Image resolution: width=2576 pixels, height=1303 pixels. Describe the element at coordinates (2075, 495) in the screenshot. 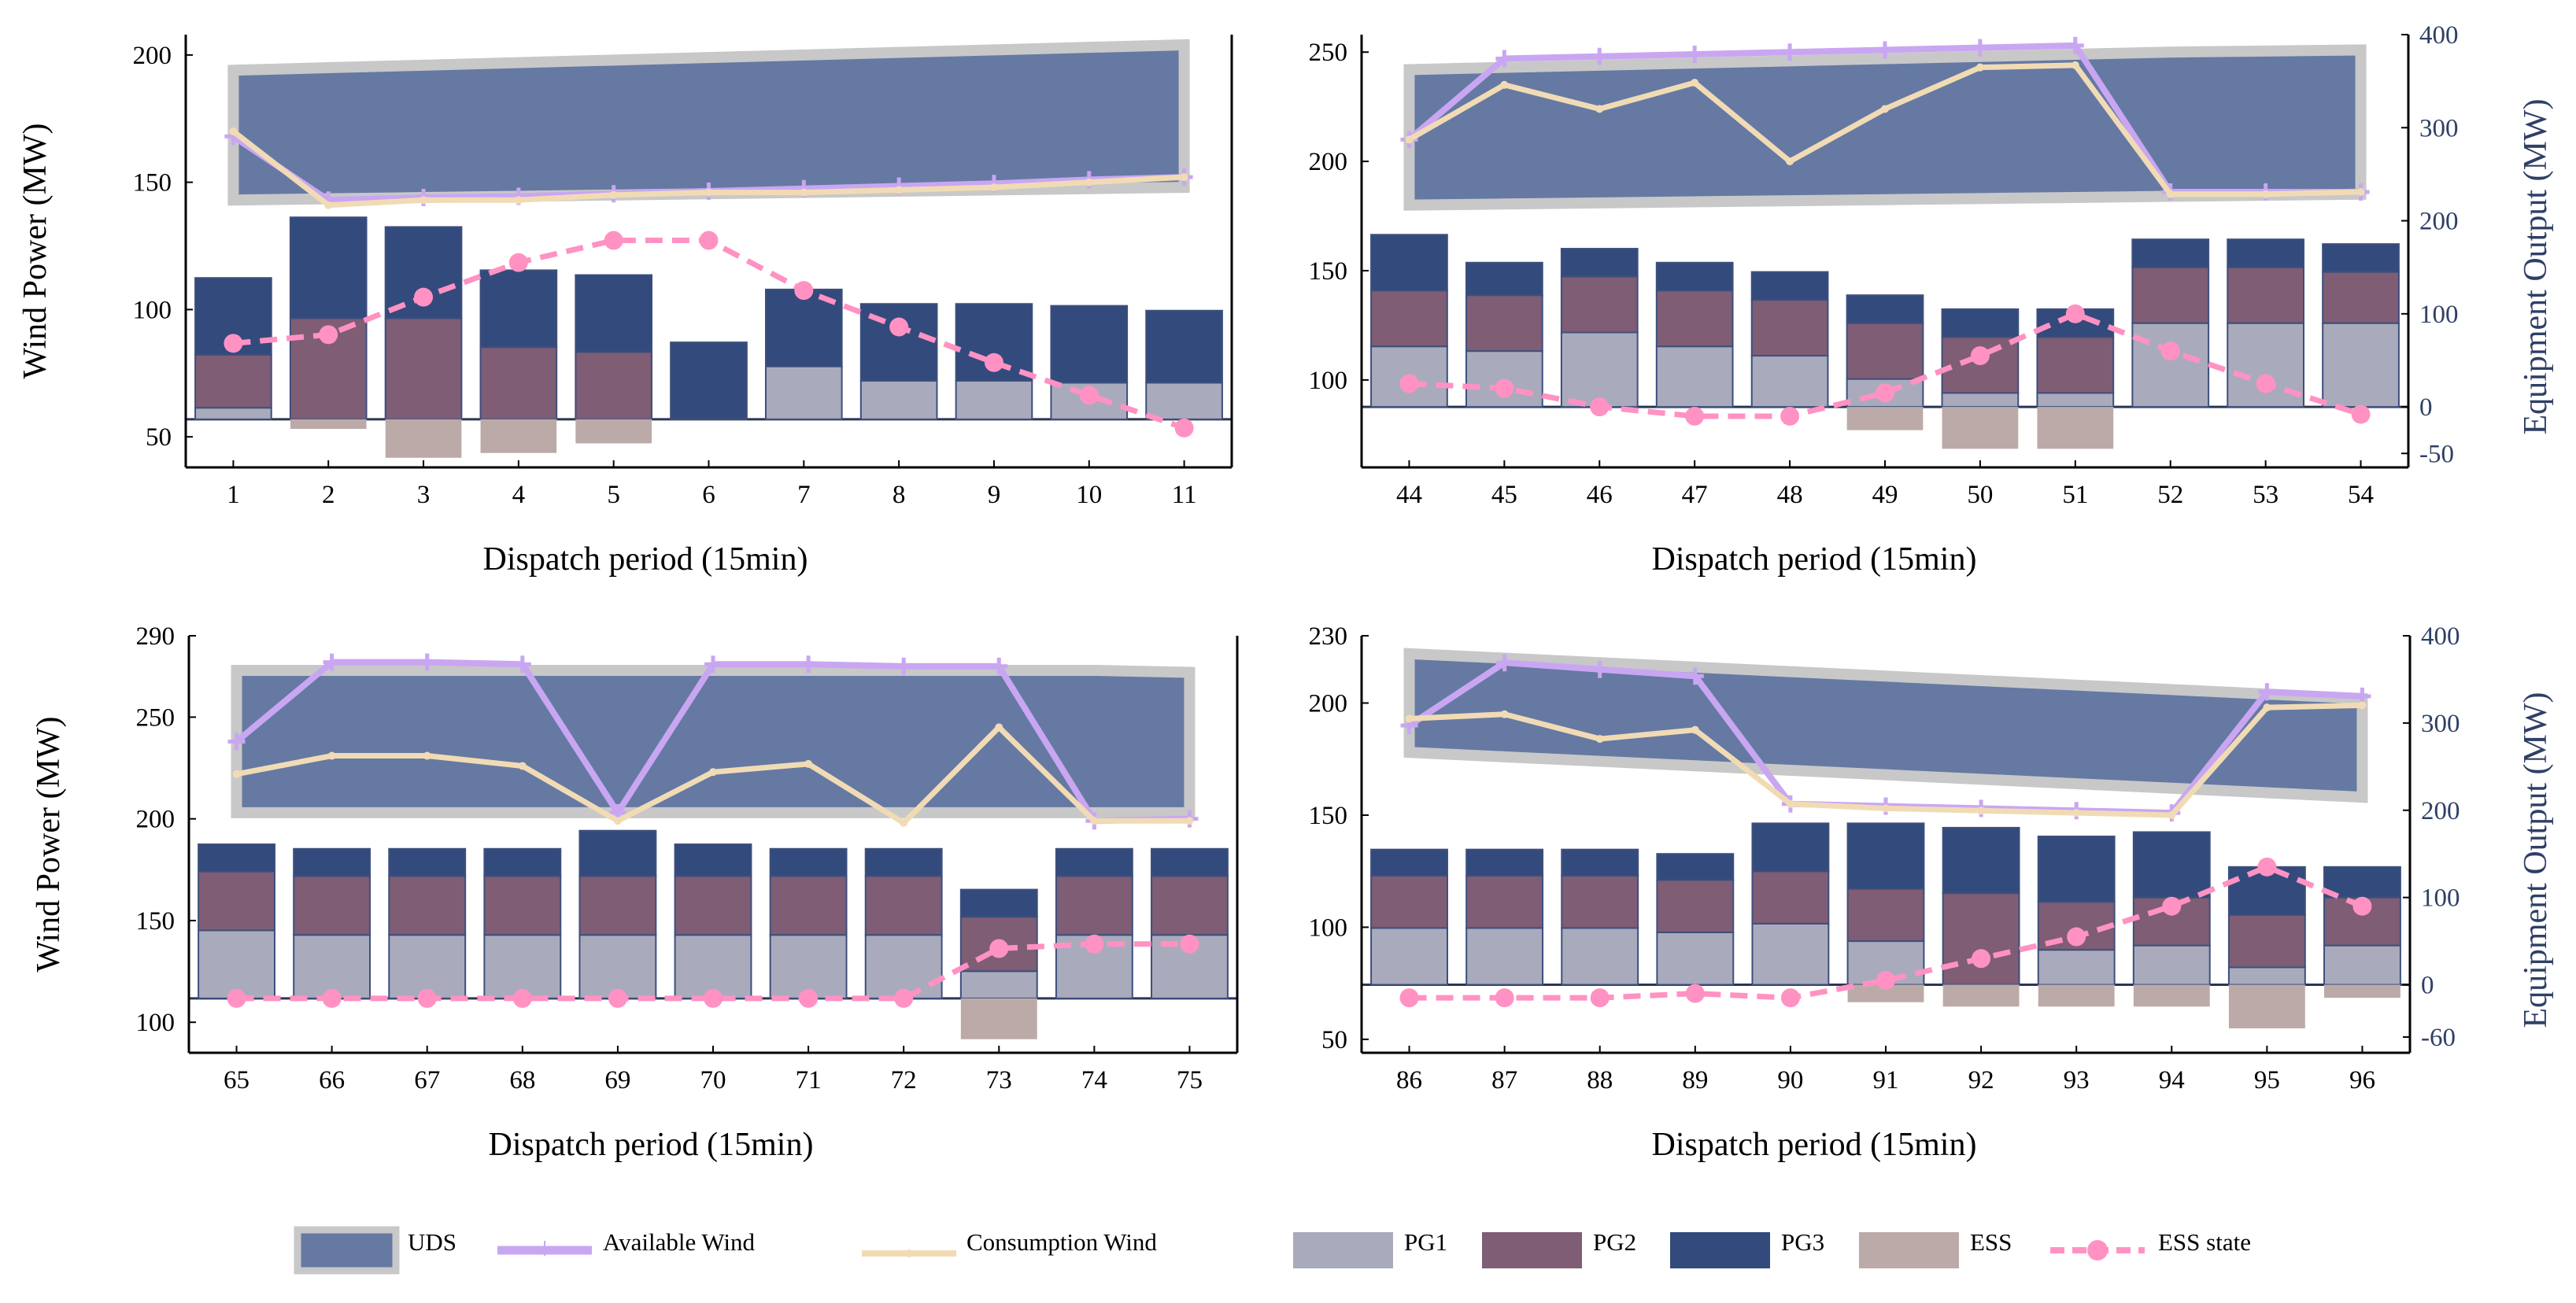

I see `x-tick-label: 51` at that location.